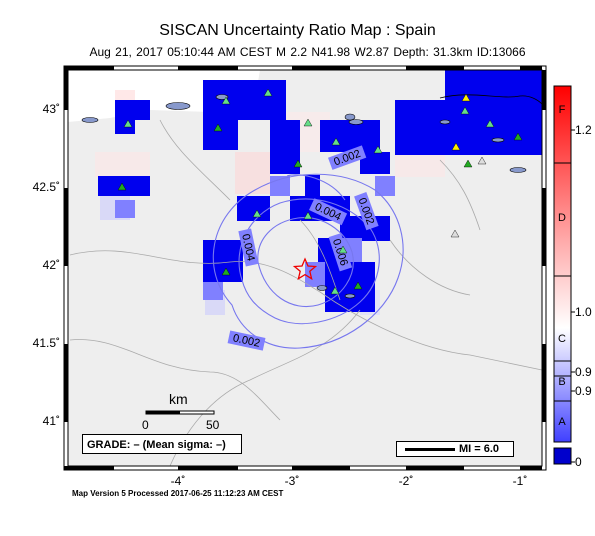 Image resolution: width=595 pixels, height=536 pixels. What do you see at coordinates (51, 109) in the screenshot?
I see `lat-tick: 43˚` at bounding box center [51, 109].